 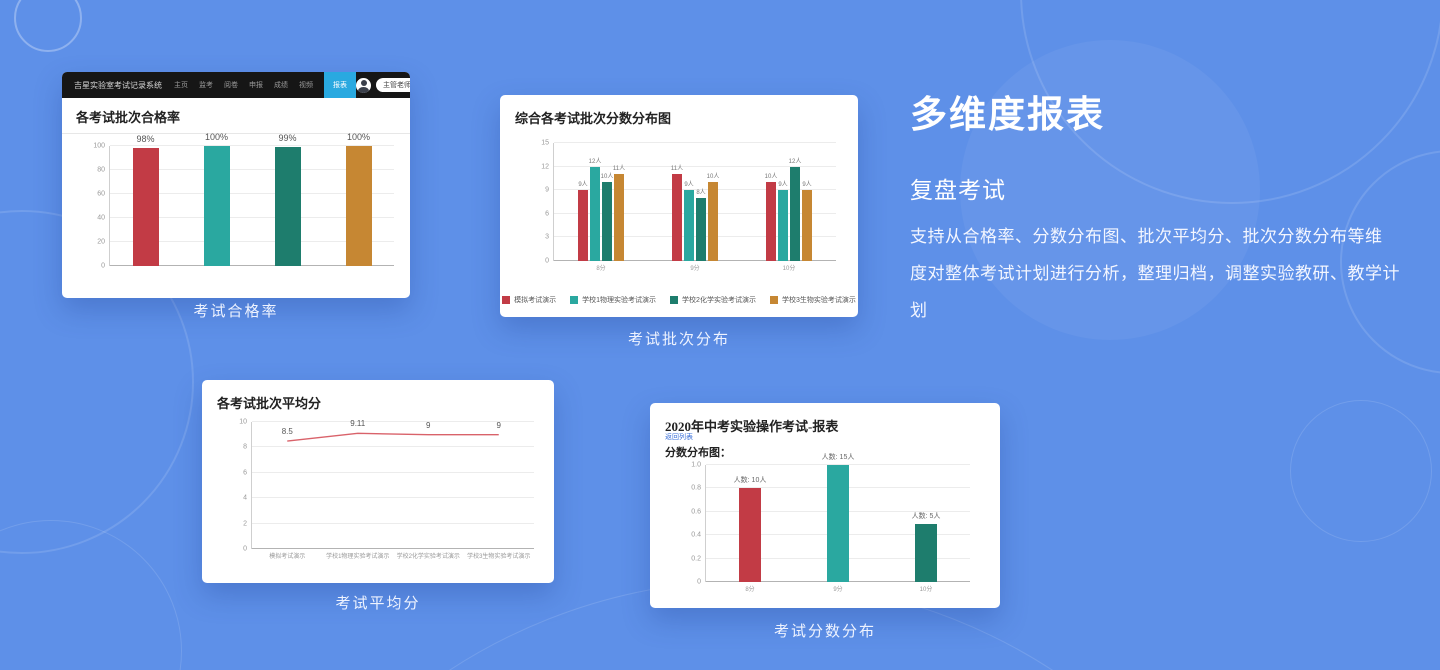 What do you see at coordinates (750, 481) in the screenshot?
I see `bar-value-label: 人数: 10人` at bounding box center [750, 481].